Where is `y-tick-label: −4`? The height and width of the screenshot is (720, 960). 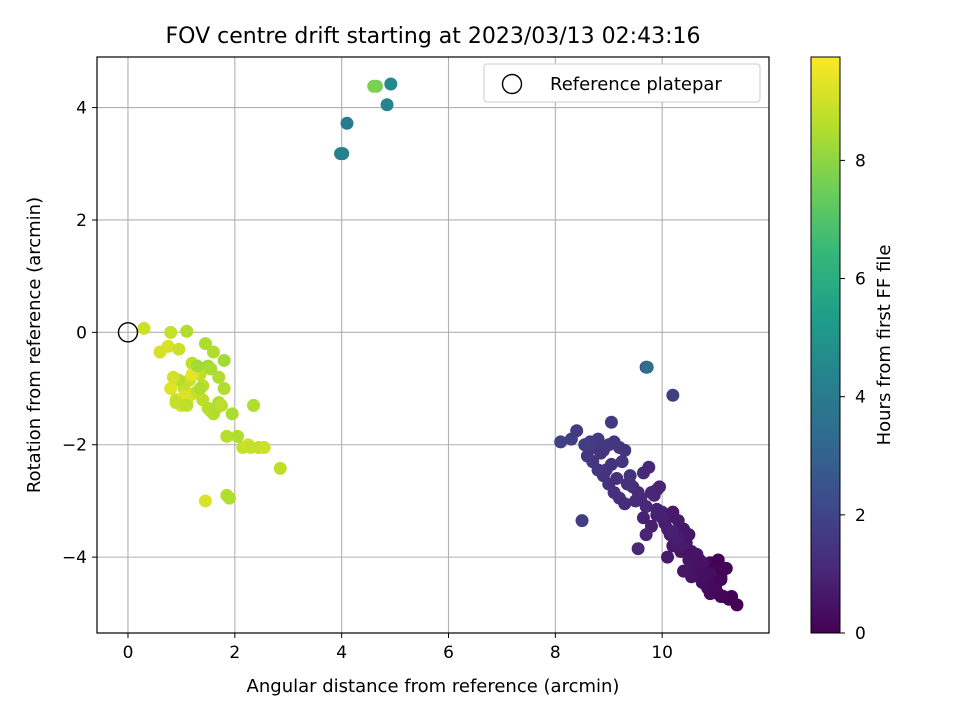 y-tick-label: −4 is located at coordinates (74, 558).